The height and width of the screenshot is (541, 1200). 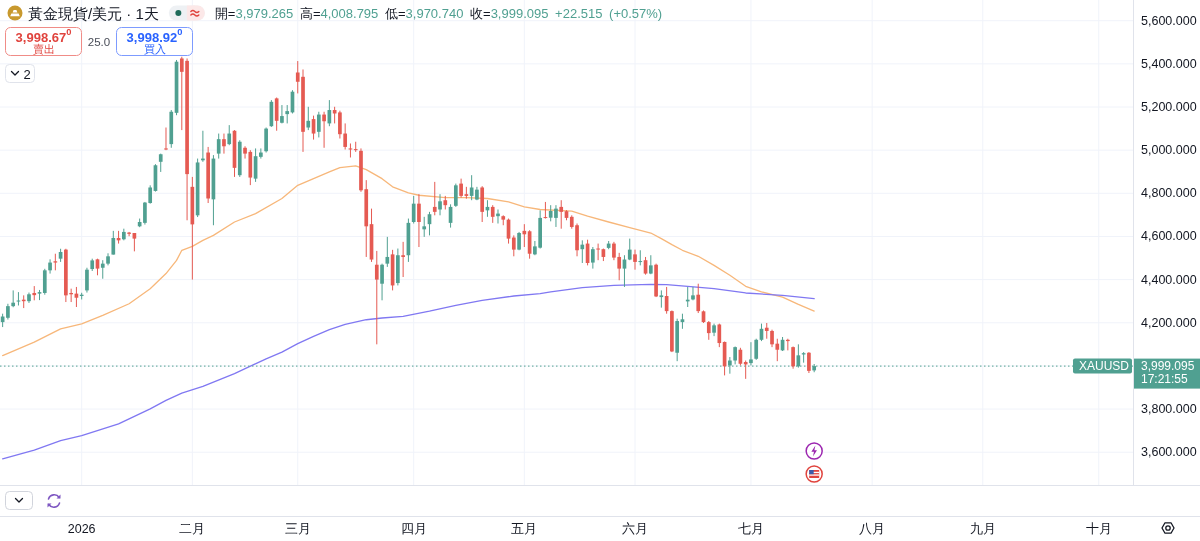 I want to click on y-tick-label: 4,400.000, so click(x=1169, y=279).